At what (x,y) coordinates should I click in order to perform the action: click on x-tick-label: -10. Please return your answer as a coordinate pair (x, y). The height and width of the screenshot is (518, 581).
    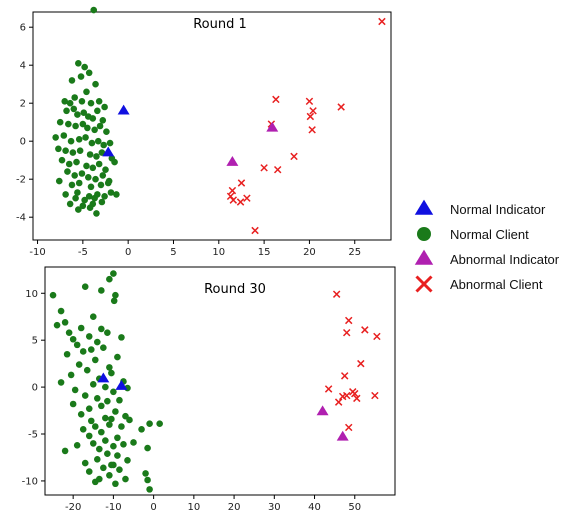
    Looking at the image, I should click on (113, 507).